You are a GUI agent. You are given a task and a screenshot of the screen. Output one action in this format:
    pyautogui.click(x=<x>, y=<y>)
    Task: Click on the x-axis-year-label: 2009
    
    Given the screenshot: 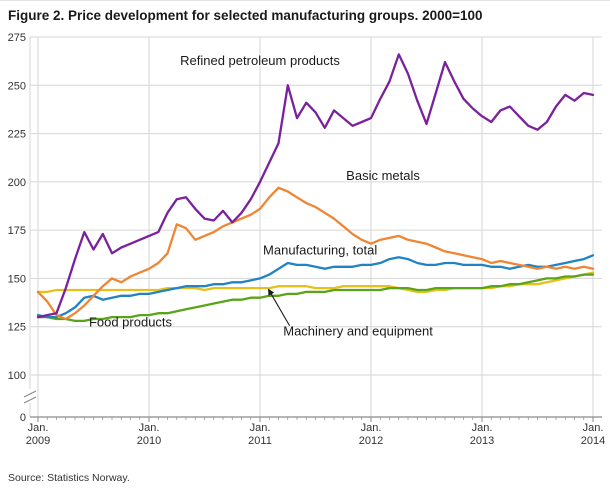 What is the action you would take?
    pyautogui.click(x=38, y=441)
    